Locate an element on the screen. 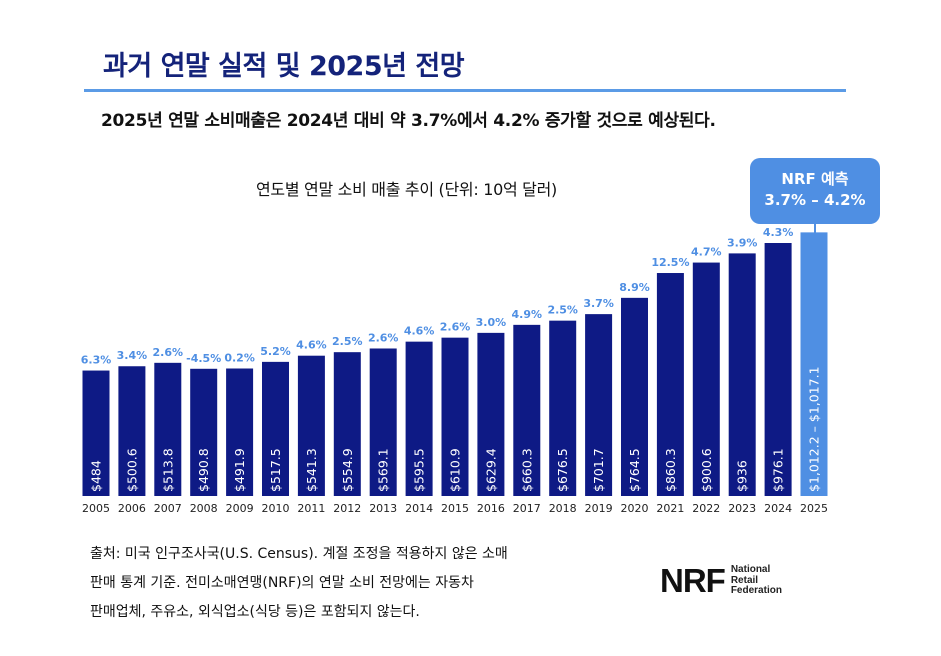 The height and width of the screenshot is (656, 941). x-tick-2025: 2025 is located at coordinates (814, 508).